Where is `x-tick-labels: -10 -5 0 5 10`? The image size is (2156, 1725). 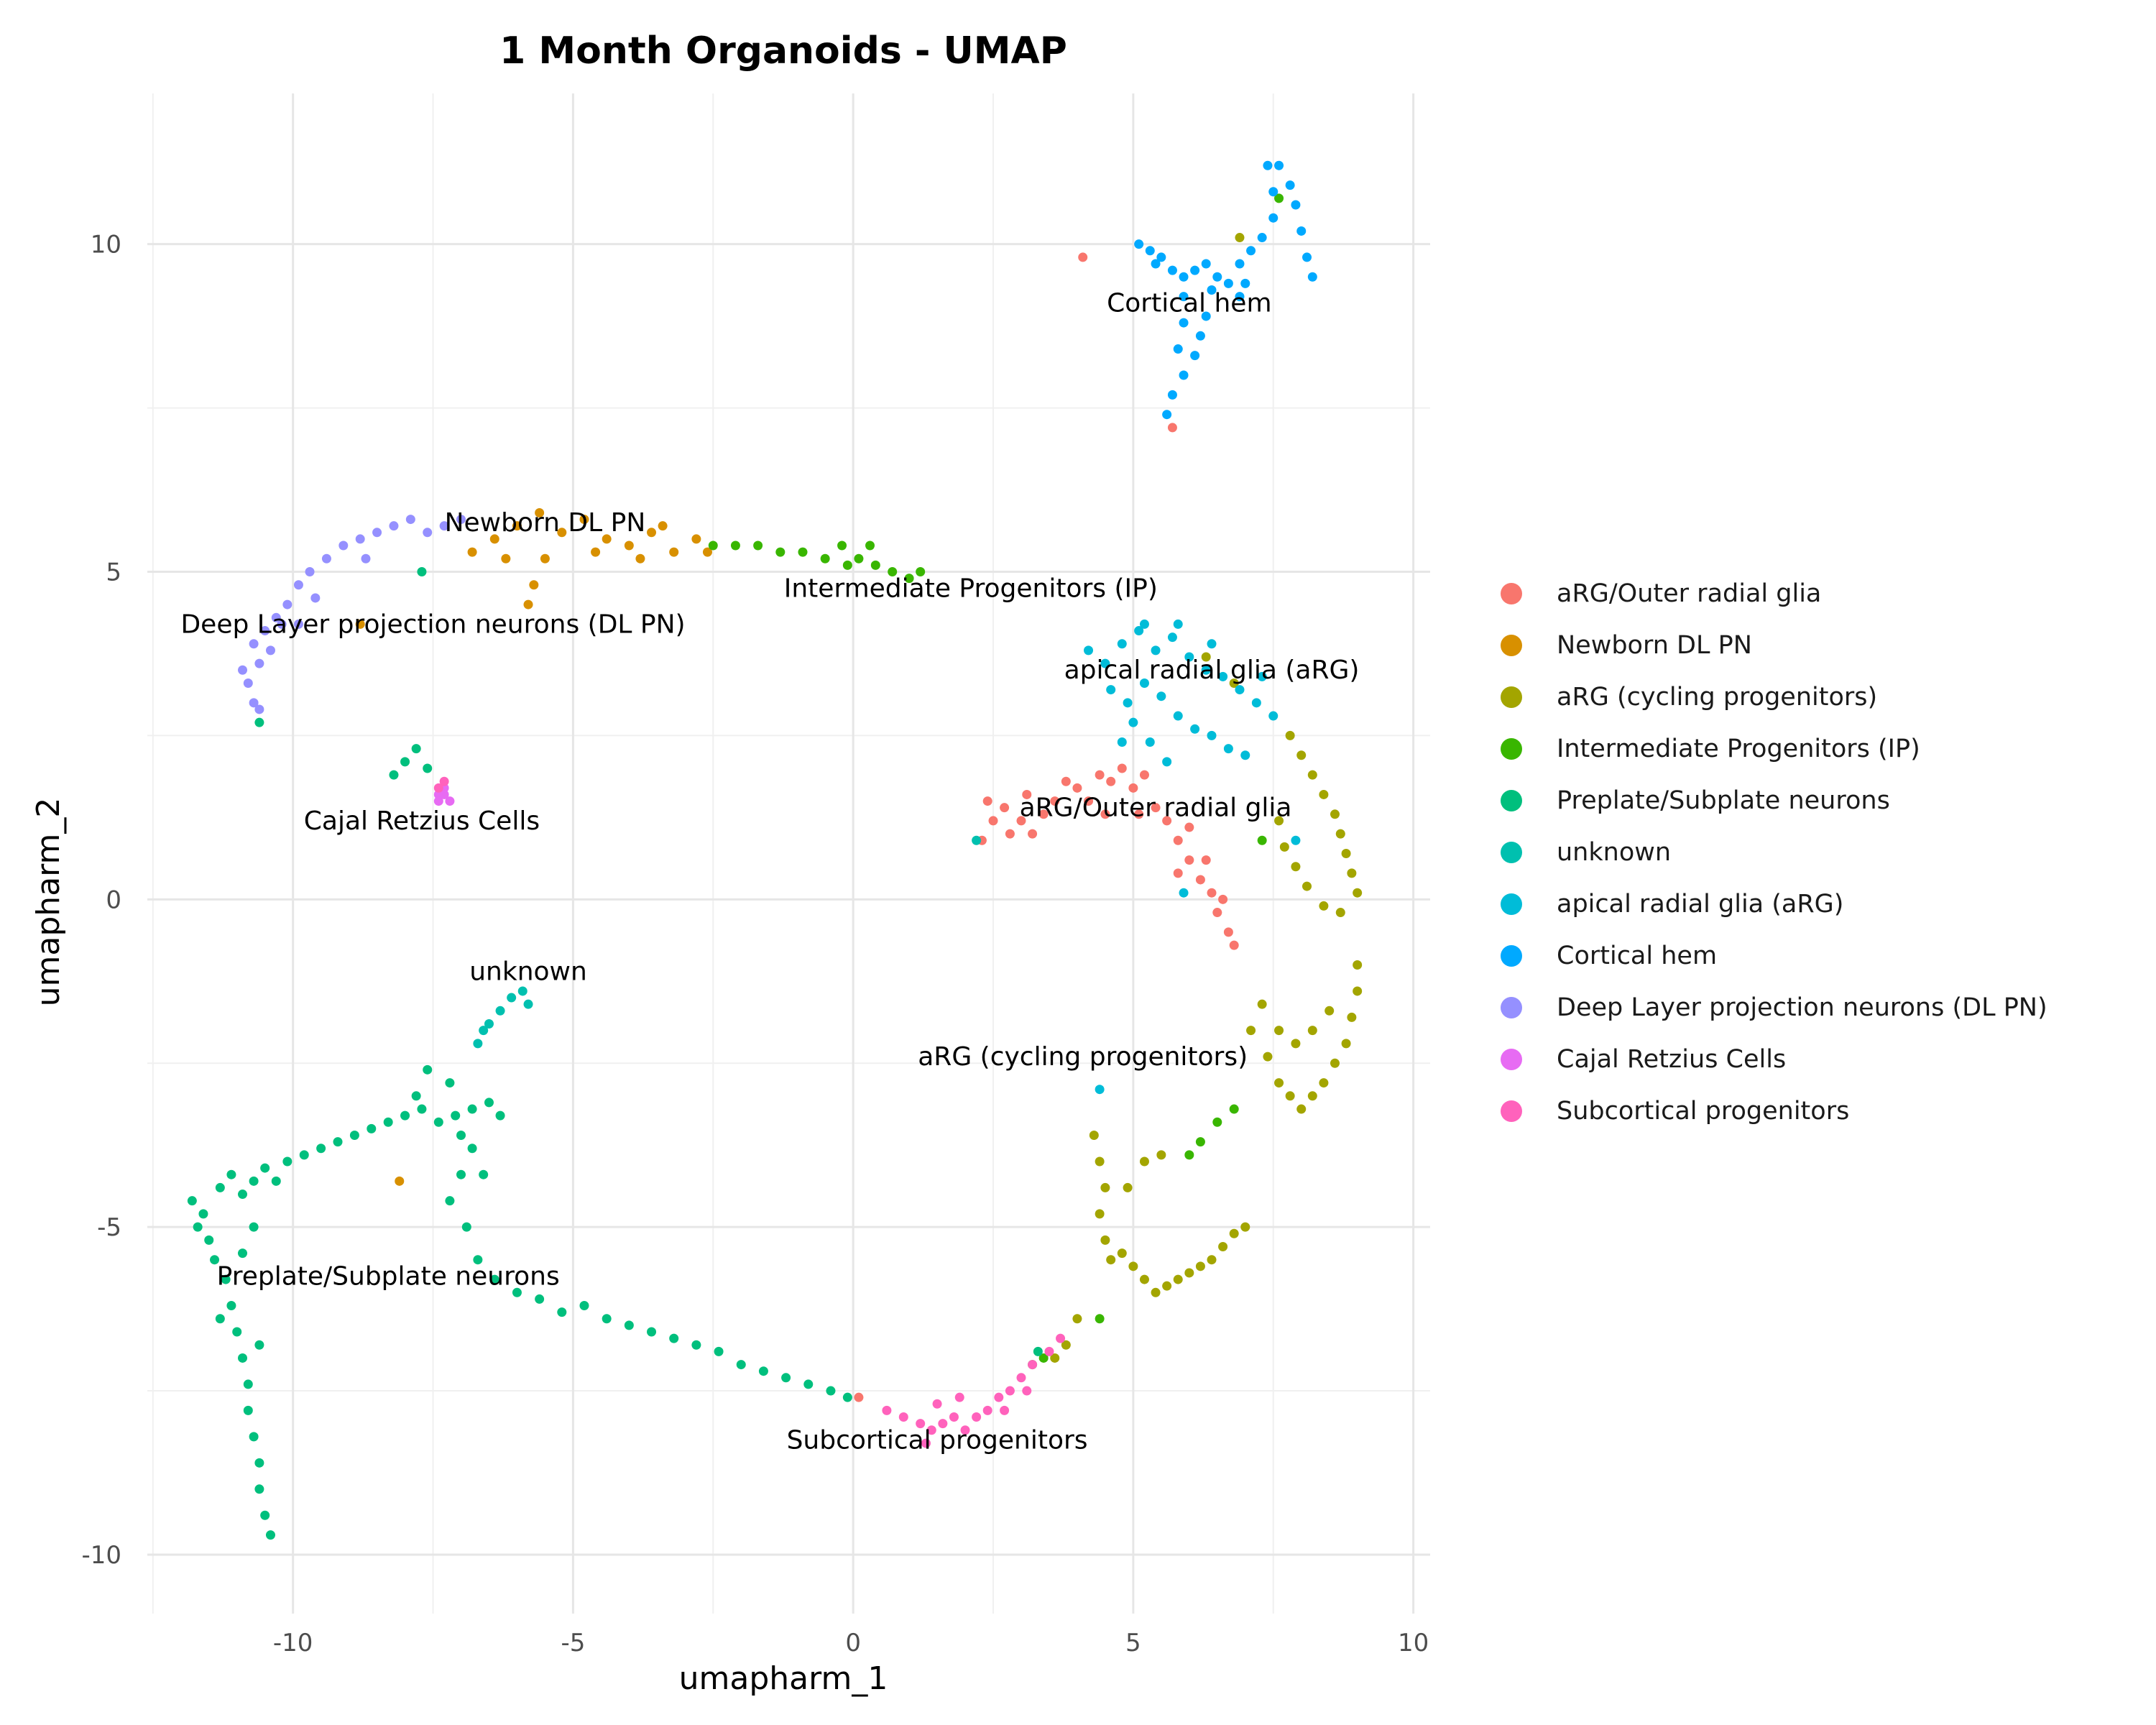
x-tick-labels: -10 -5 0 5 10 is located at coordinates (851, 1643).